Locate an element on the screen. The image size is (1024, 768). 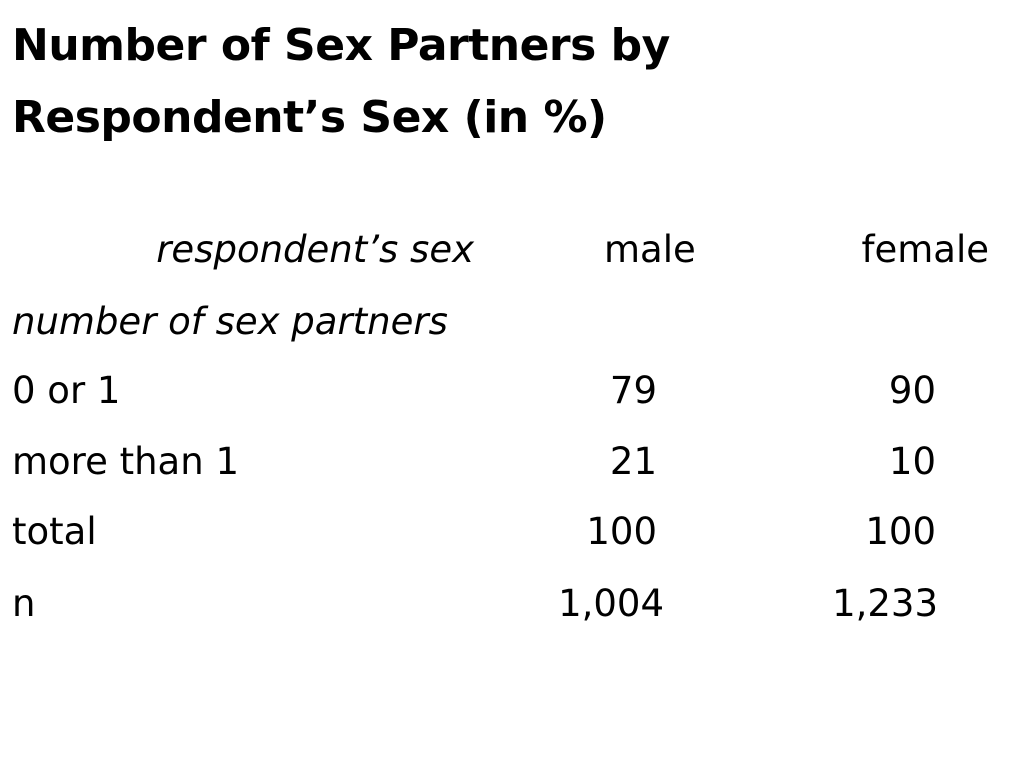
cell-female-0-or-1: 90 is located at coordinates (912, 390).